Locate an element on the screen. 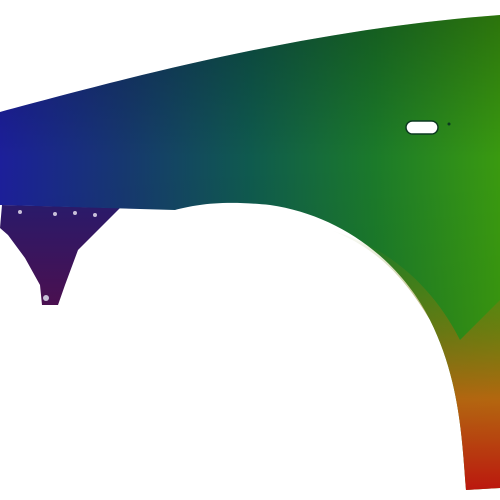  bracket-holes is located at coordinates (57, 255).